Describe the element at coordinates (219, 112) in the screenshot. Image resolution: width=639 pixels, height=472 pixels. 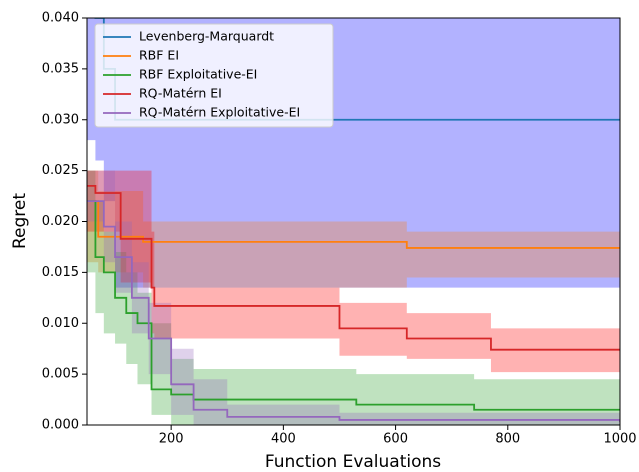
I see `legend-label: RQ-Matérn Exploitative-EI` at that location.